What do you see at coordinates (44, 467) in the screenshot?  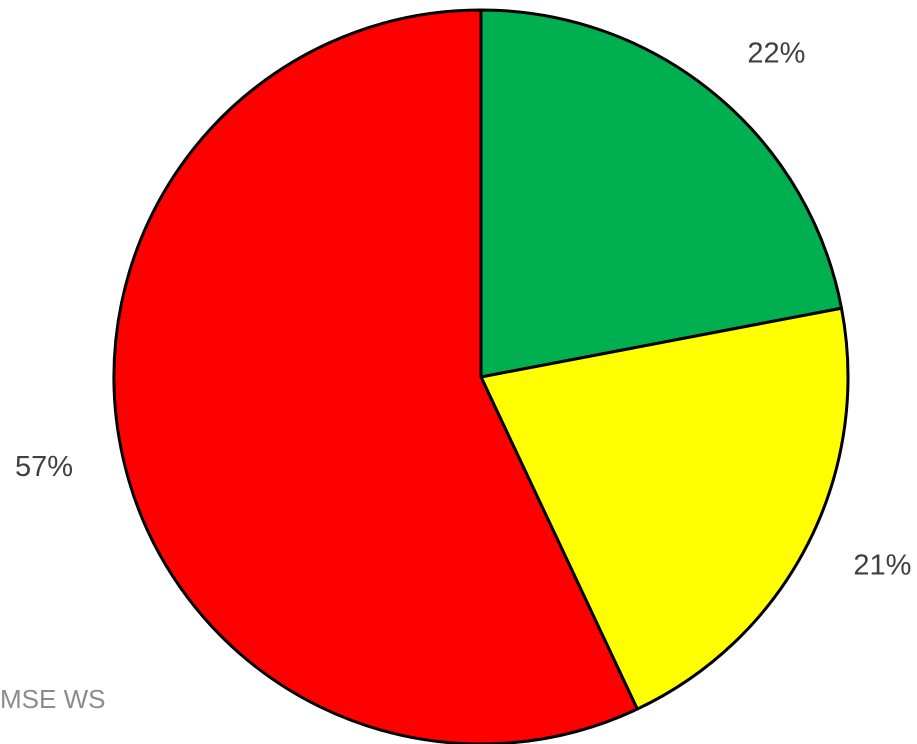 I see `pie-slice-label-3: 57%` at bounding box center [44, 467].